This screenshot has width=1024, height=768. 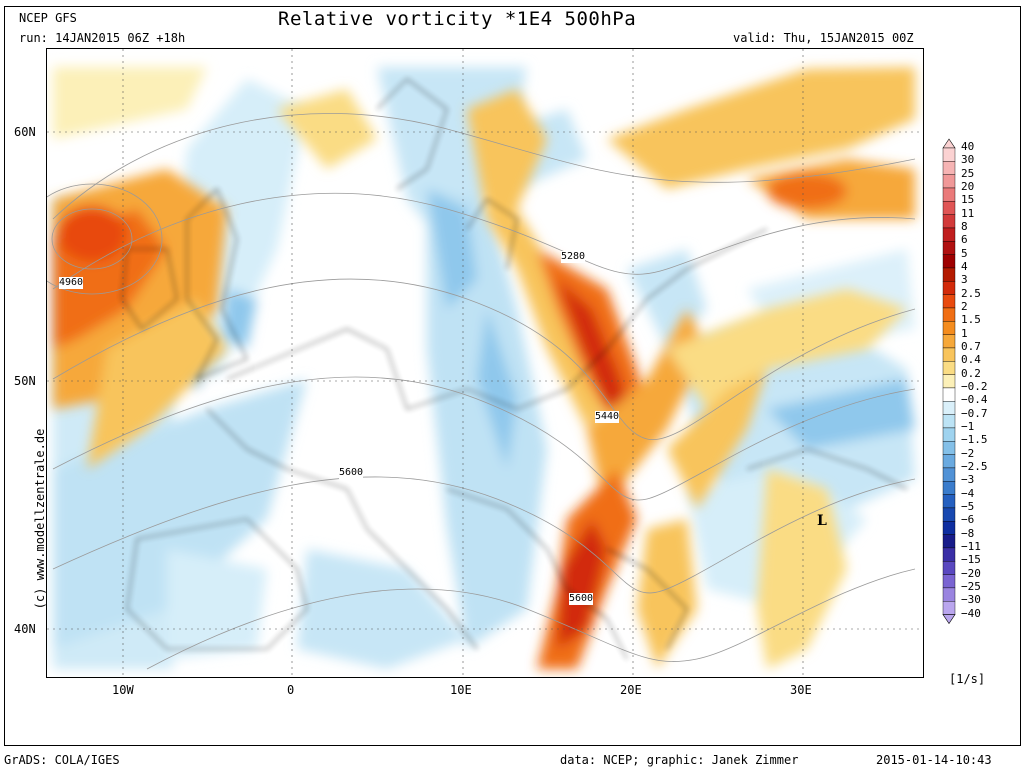 What do you see at coordinates (25, 629) in the screenshot?
I see `lat-label-40n: 40N` at bounding box center [25, 629].